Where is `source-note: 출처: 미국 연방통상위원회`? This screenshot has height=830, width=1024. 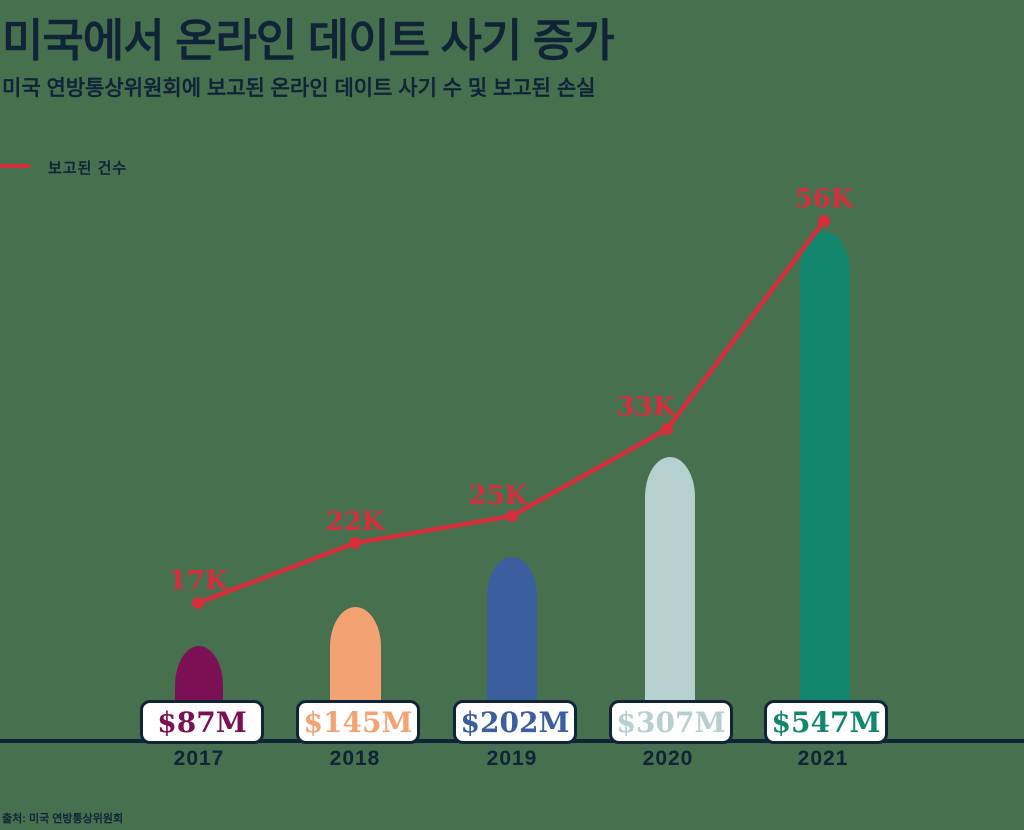
source-note: 출처: 미국 연방통상위원회 is located at coordinates (63, 819).